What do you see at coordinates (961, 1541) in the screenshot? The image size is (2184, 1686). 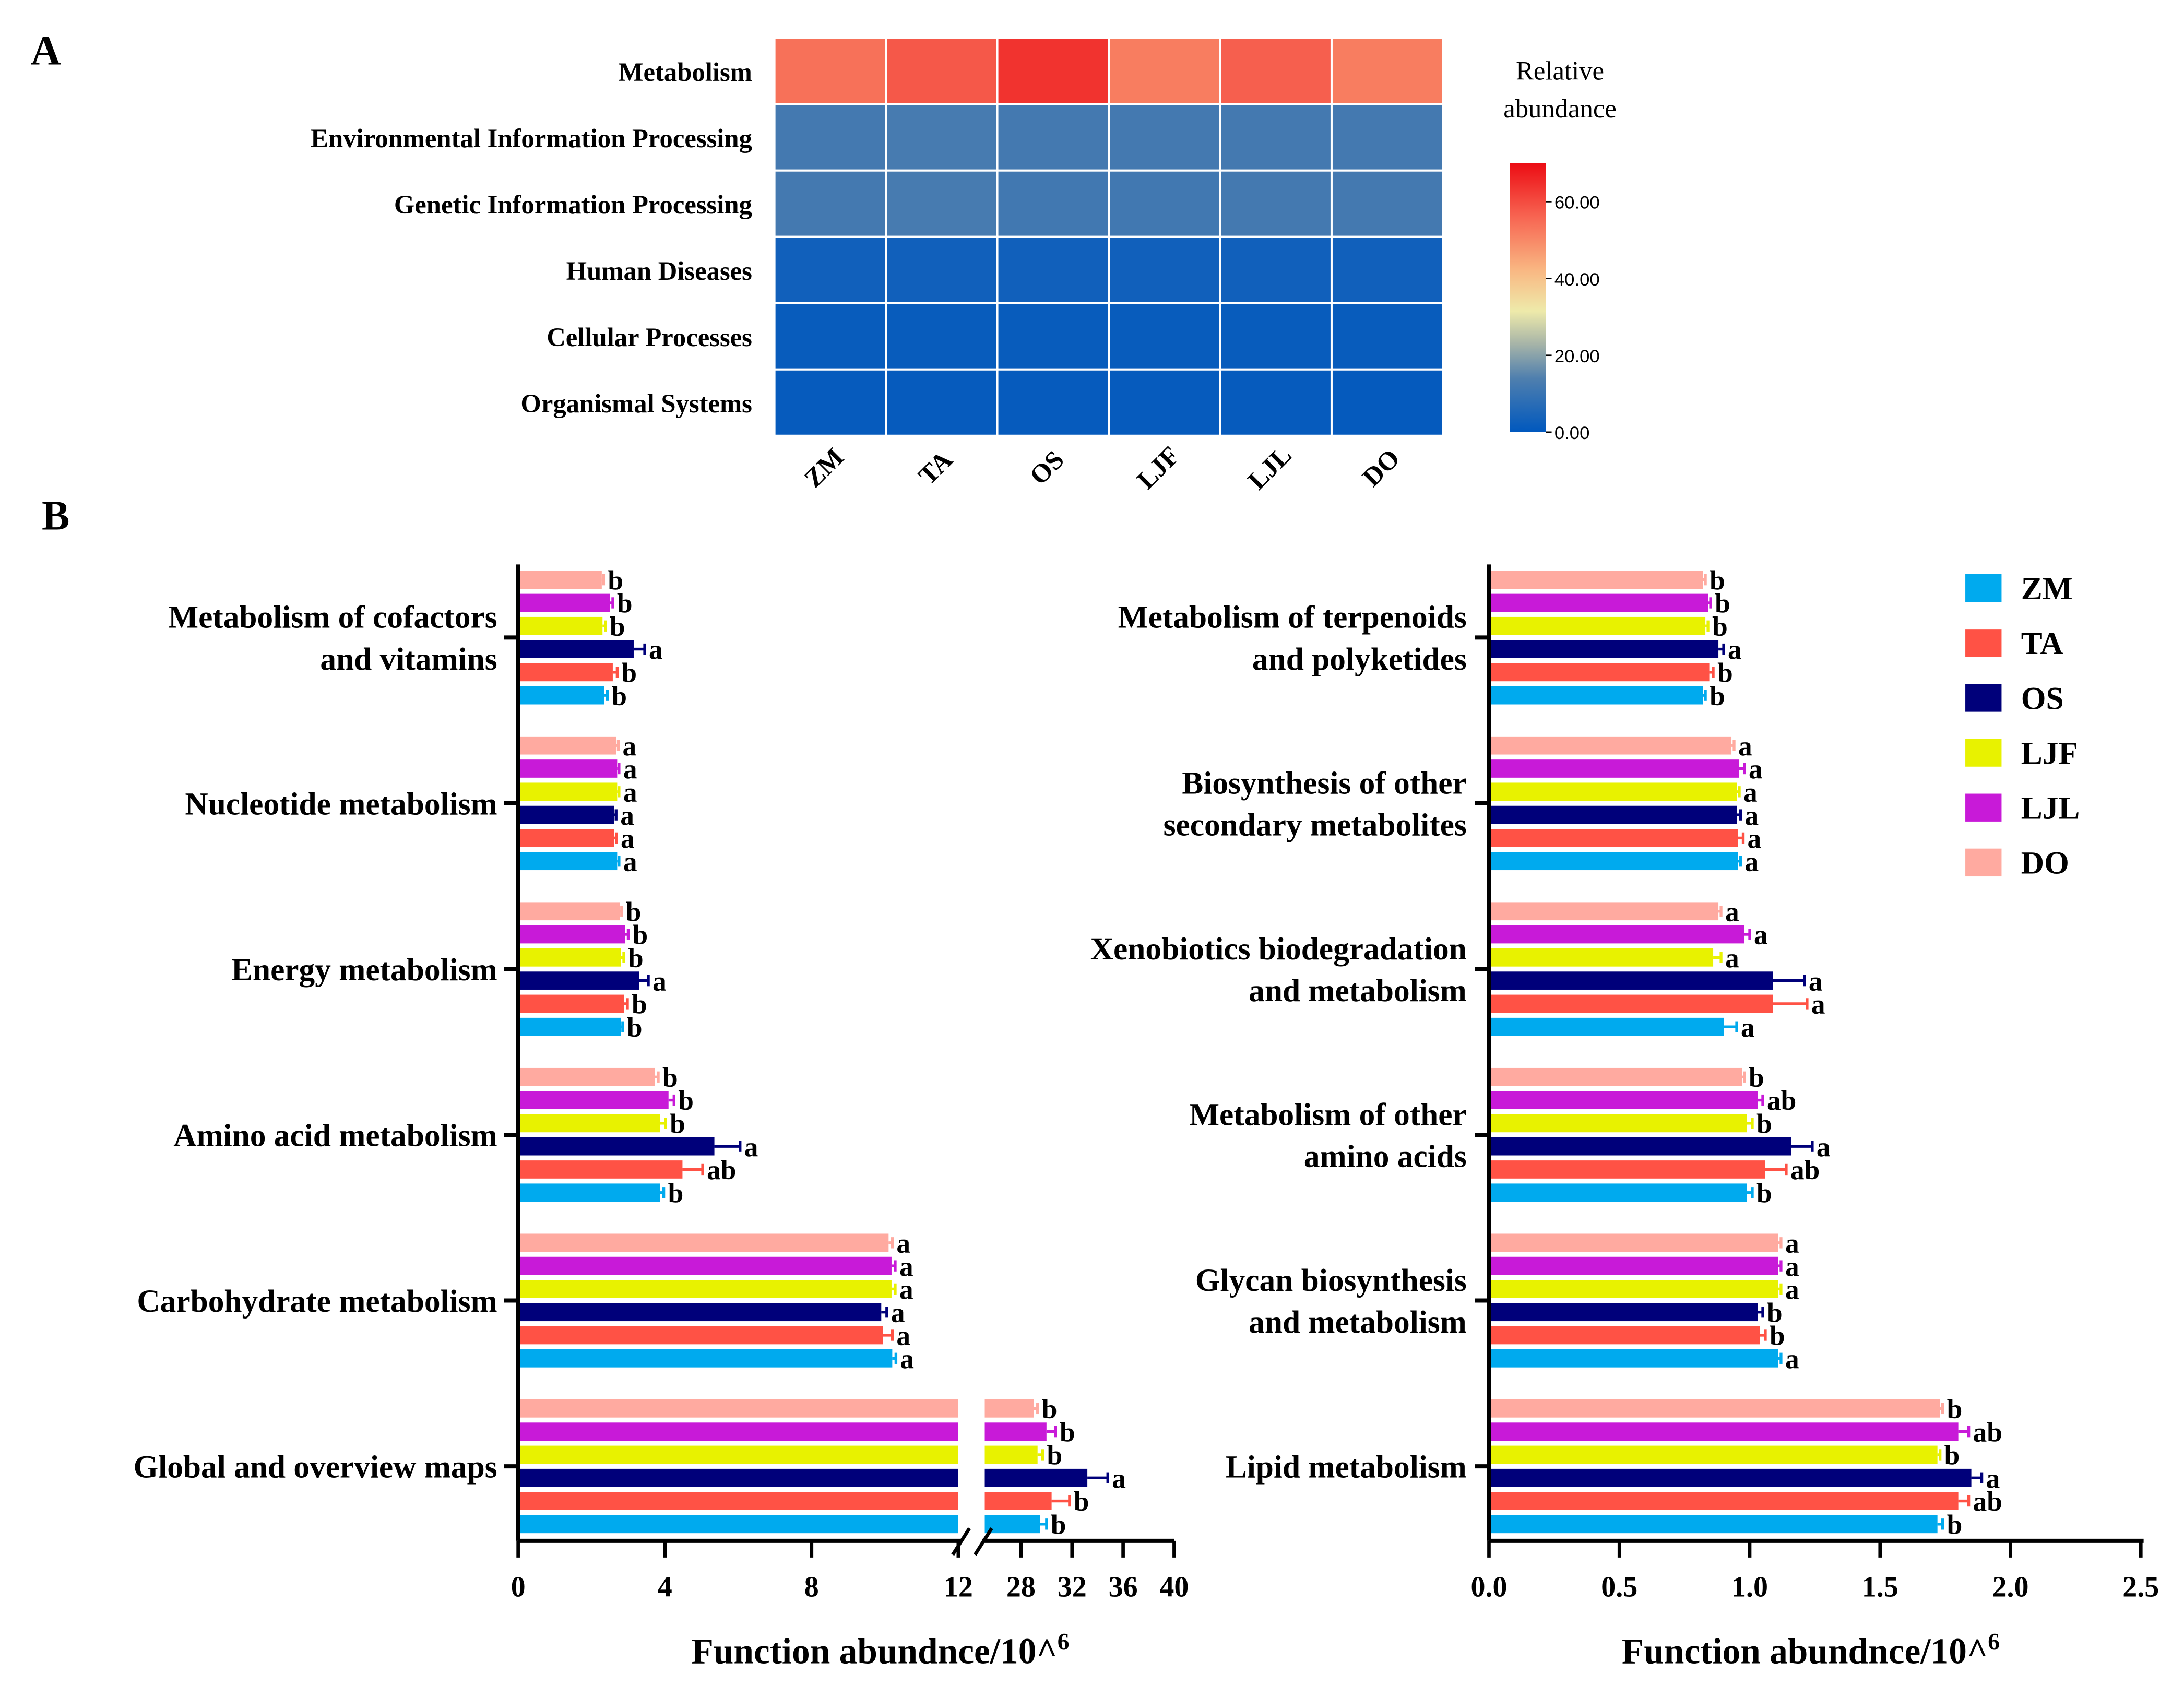 I see `axis-break-mark` at bounding box center [961, 1541].